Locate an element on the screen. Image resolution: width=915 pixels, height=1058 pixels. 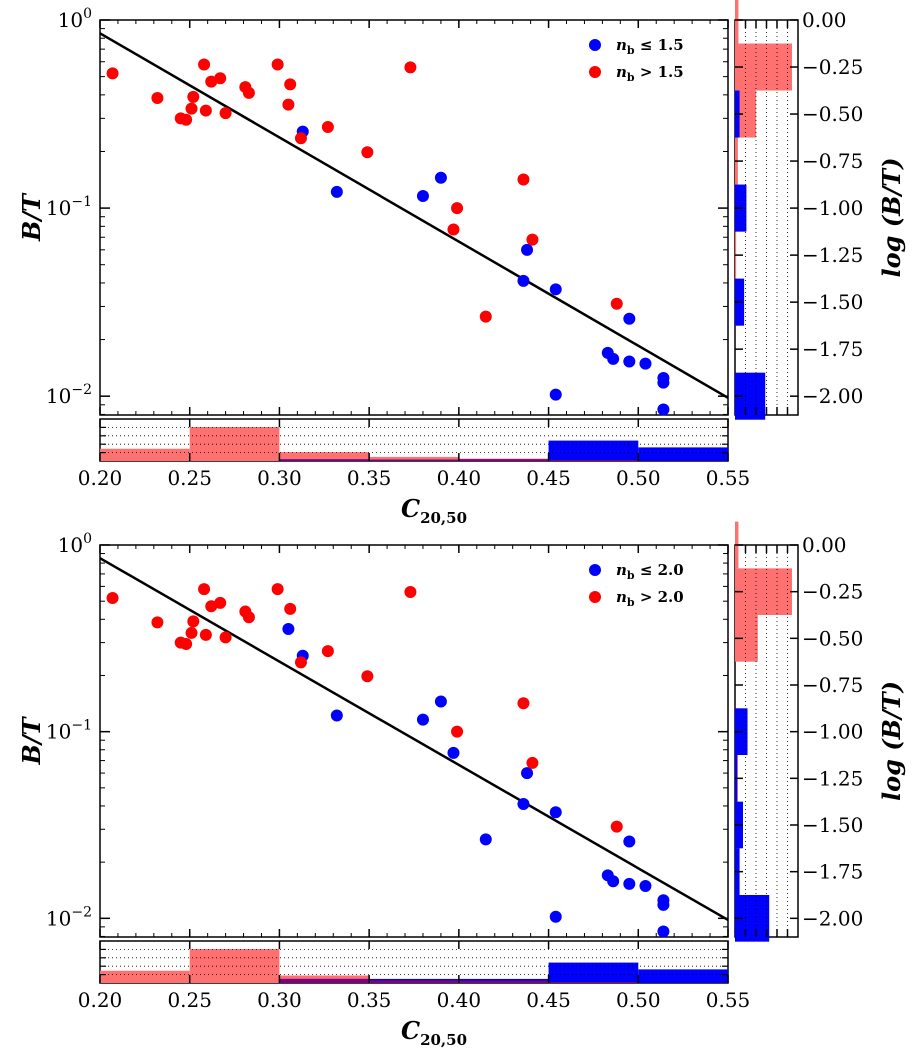
right-tick-label: 0.00 is located at coordinates (824, 545).